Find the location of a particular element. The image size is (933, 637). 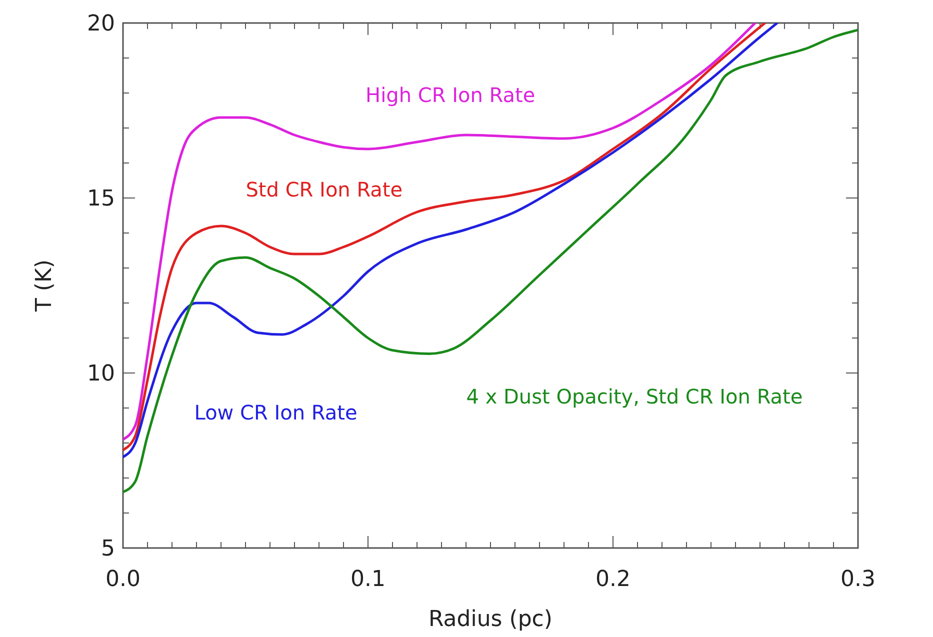

text: Low CR Ion Rate is located at coordinates (276, 412).